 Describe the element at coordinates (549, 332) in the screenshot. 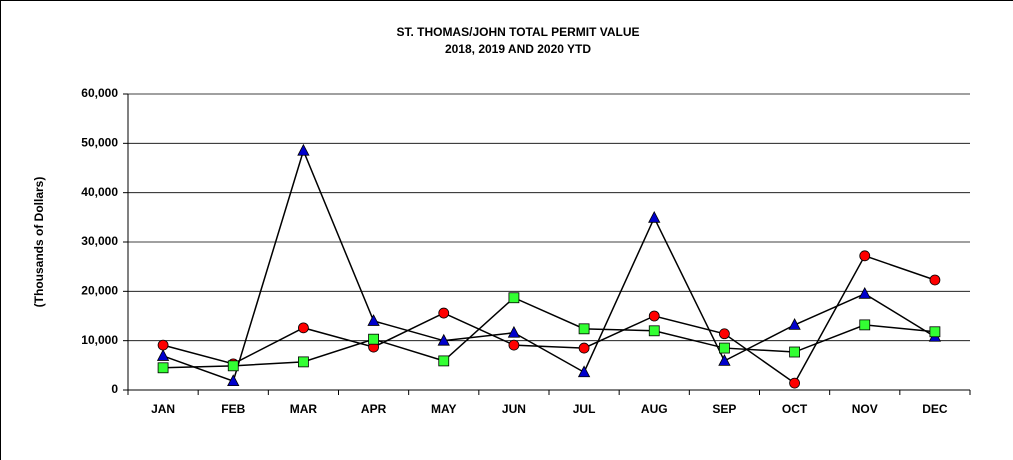

I see `series-line` at that location.